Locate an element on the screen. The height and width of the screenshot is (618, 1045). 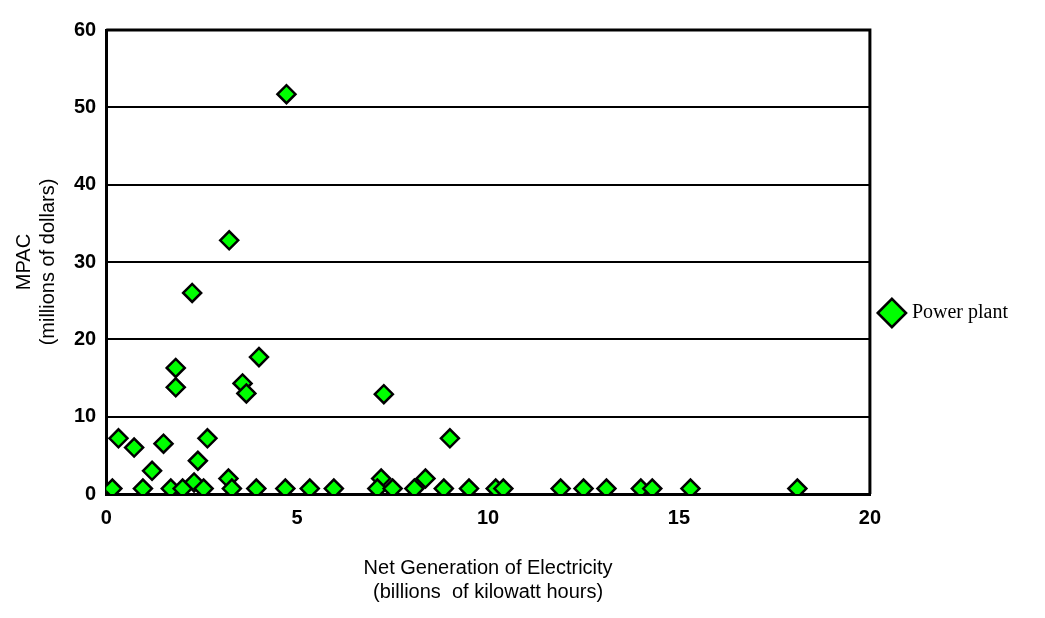
y-axis-title: MPAC (millions of dollars) is located at coordinates (34, 262).